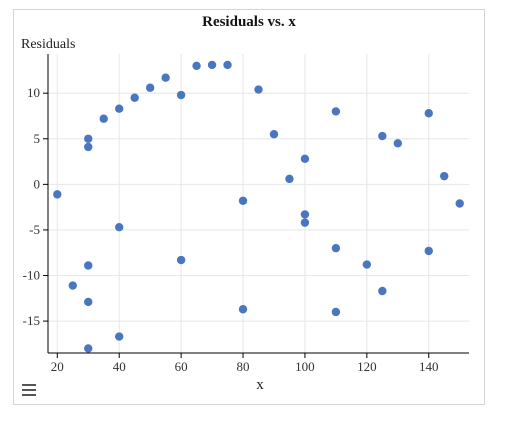  What do you see at coordinates (243, 366) in the screenshot?
I see `x-tick-label: 80` at bounding box center [243, 366].